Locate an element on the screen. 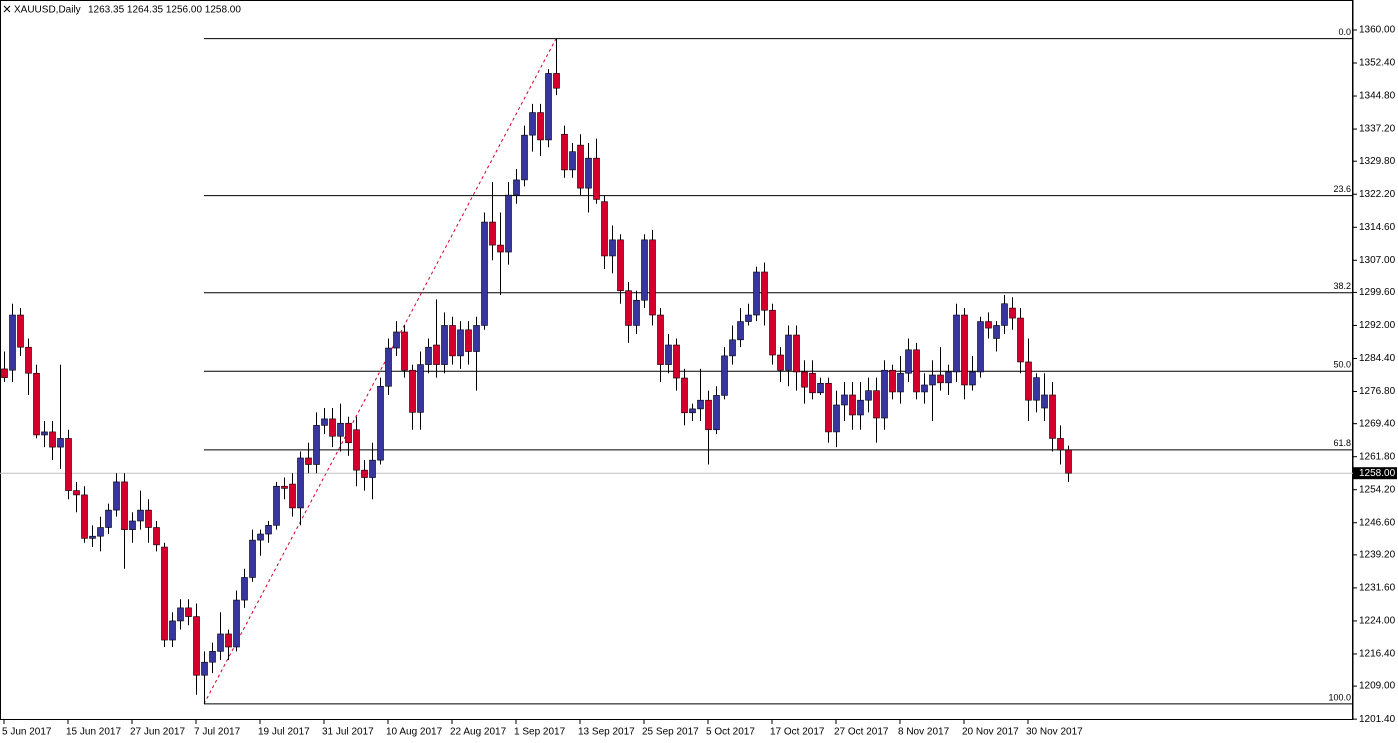 Image resolution: width=1398 pixels, height=743 pixels. y-tick-label: 1337.20 is located at coordinates (1377, 129).